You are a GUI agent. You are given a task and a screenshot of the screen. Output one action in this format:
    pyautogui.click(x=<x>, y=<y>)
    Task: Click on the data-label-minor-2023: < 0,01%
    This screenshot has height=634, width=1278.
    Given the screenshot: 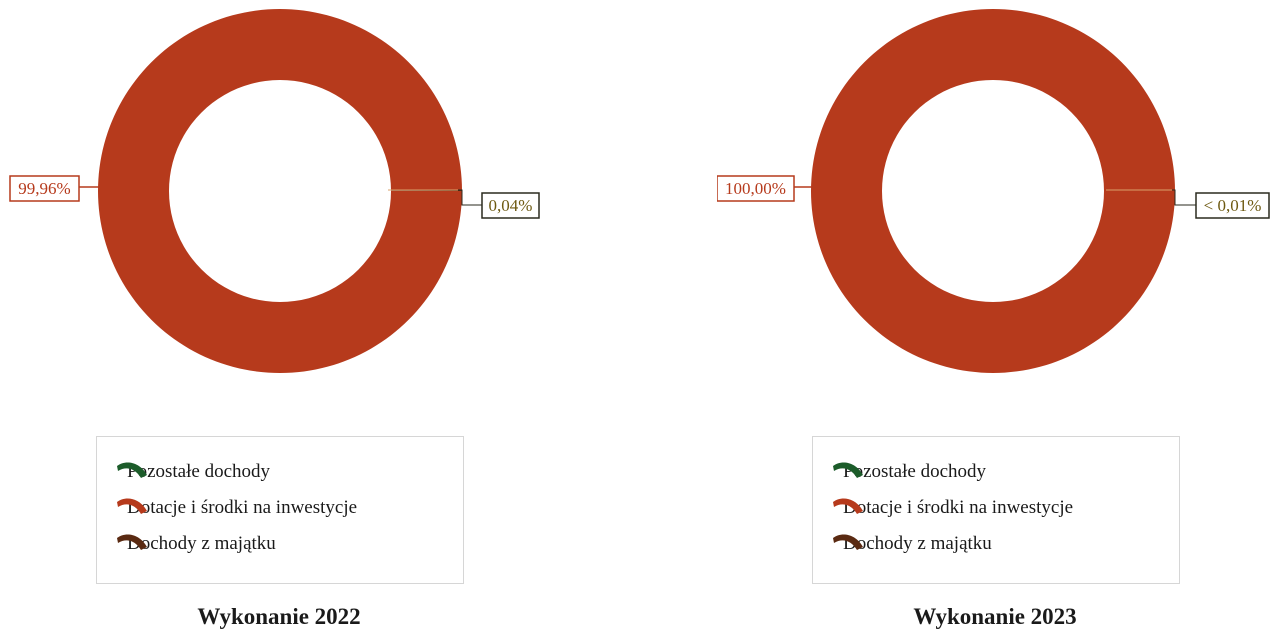 What is the action you would take?
    pyautogui.click(x=1232, y=205)
    